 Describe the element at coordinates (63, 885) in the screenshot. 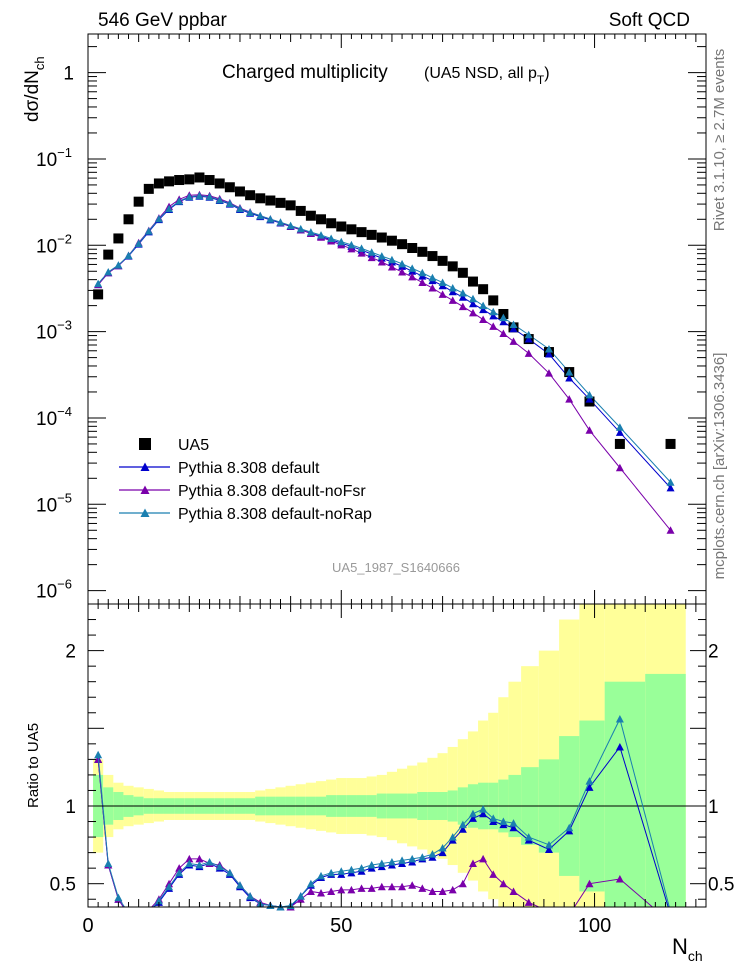

I see `ratio-y-tick-label-left: 0.5` at that location.